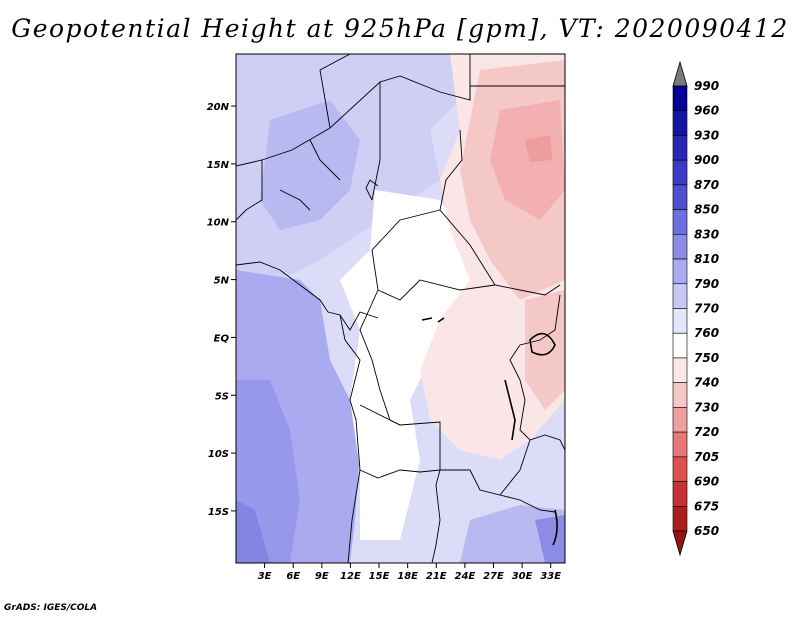  I want to click on colorbar-label: 705, so click(706, 457).